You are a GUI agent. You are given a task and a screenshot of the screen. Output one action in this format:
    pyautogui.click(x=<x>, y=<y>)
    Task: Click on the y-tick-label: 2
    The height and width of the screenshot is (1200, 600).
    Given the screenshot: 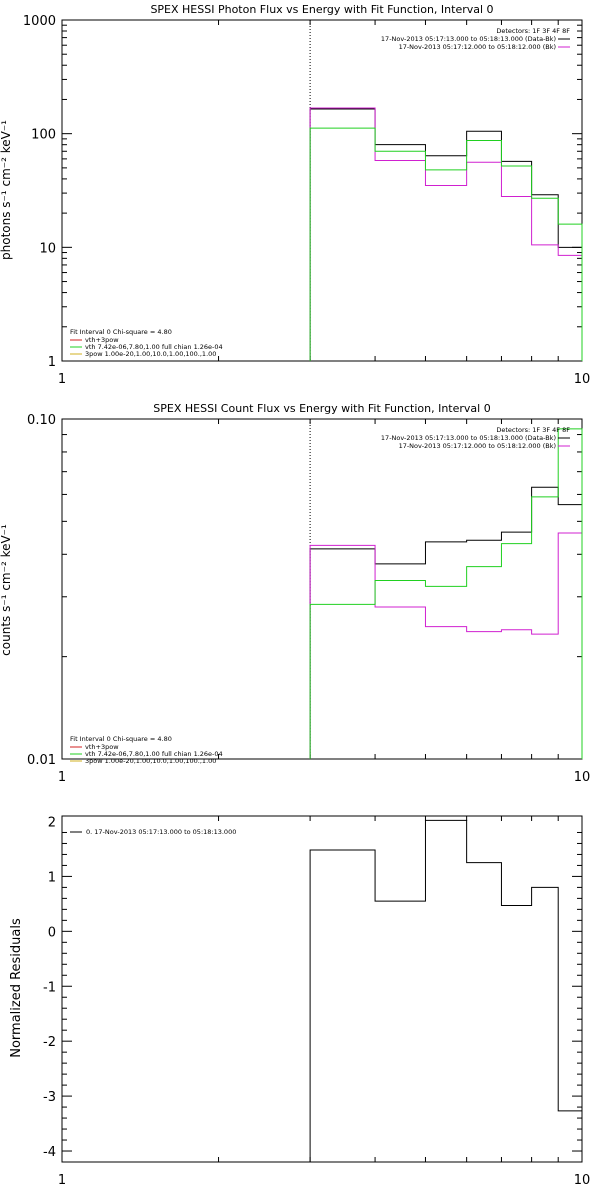 What is the action you would take?
    pyautogui.click(x=52, y=822)
    